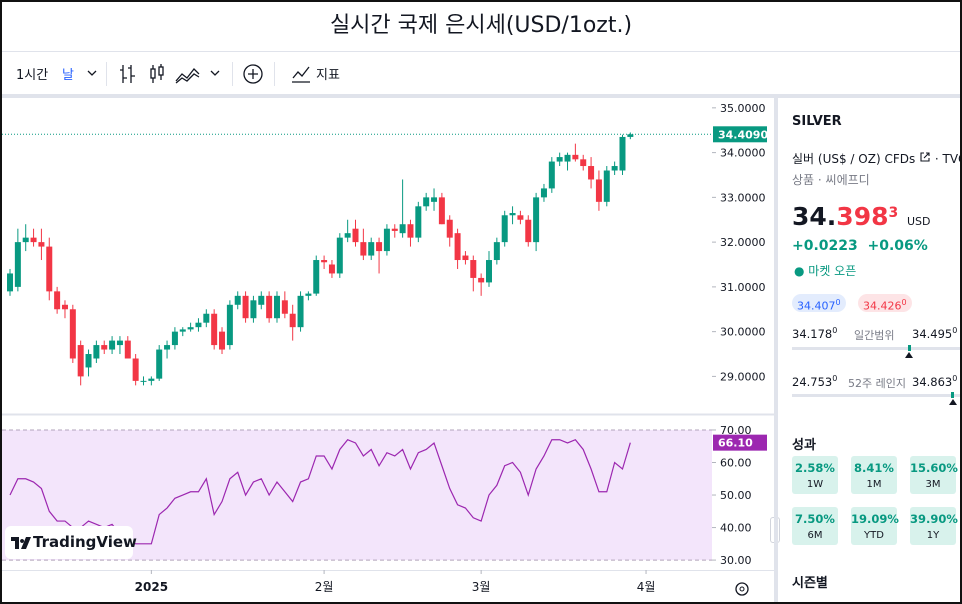  I want to click on performance-tile: 7.50% 6M, so click(815, 526).